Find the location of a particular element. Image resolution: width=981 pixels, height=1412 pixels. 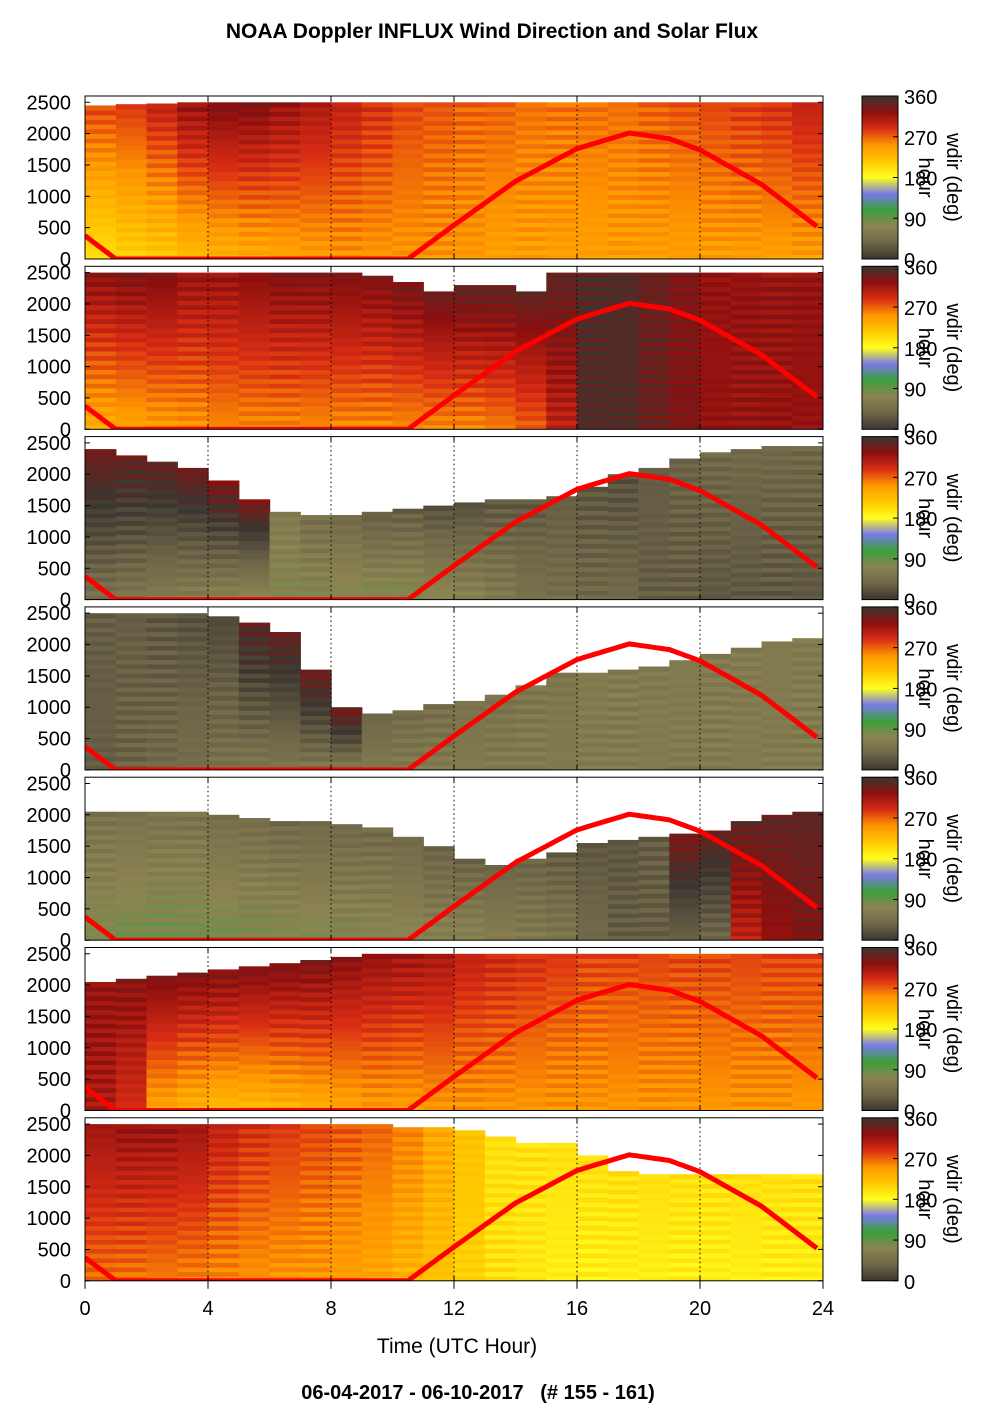

colorbar-tick-label: 270 is located at coordinates (920, 309).